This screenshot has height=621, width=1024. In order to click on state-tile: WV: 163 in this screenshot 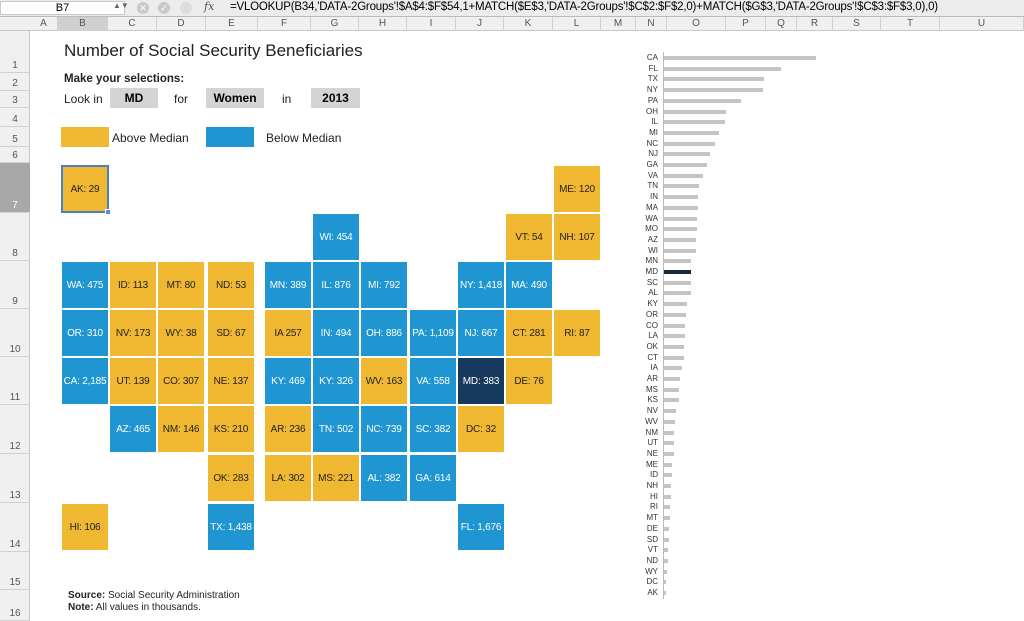, I will do `click(384, 381)`.